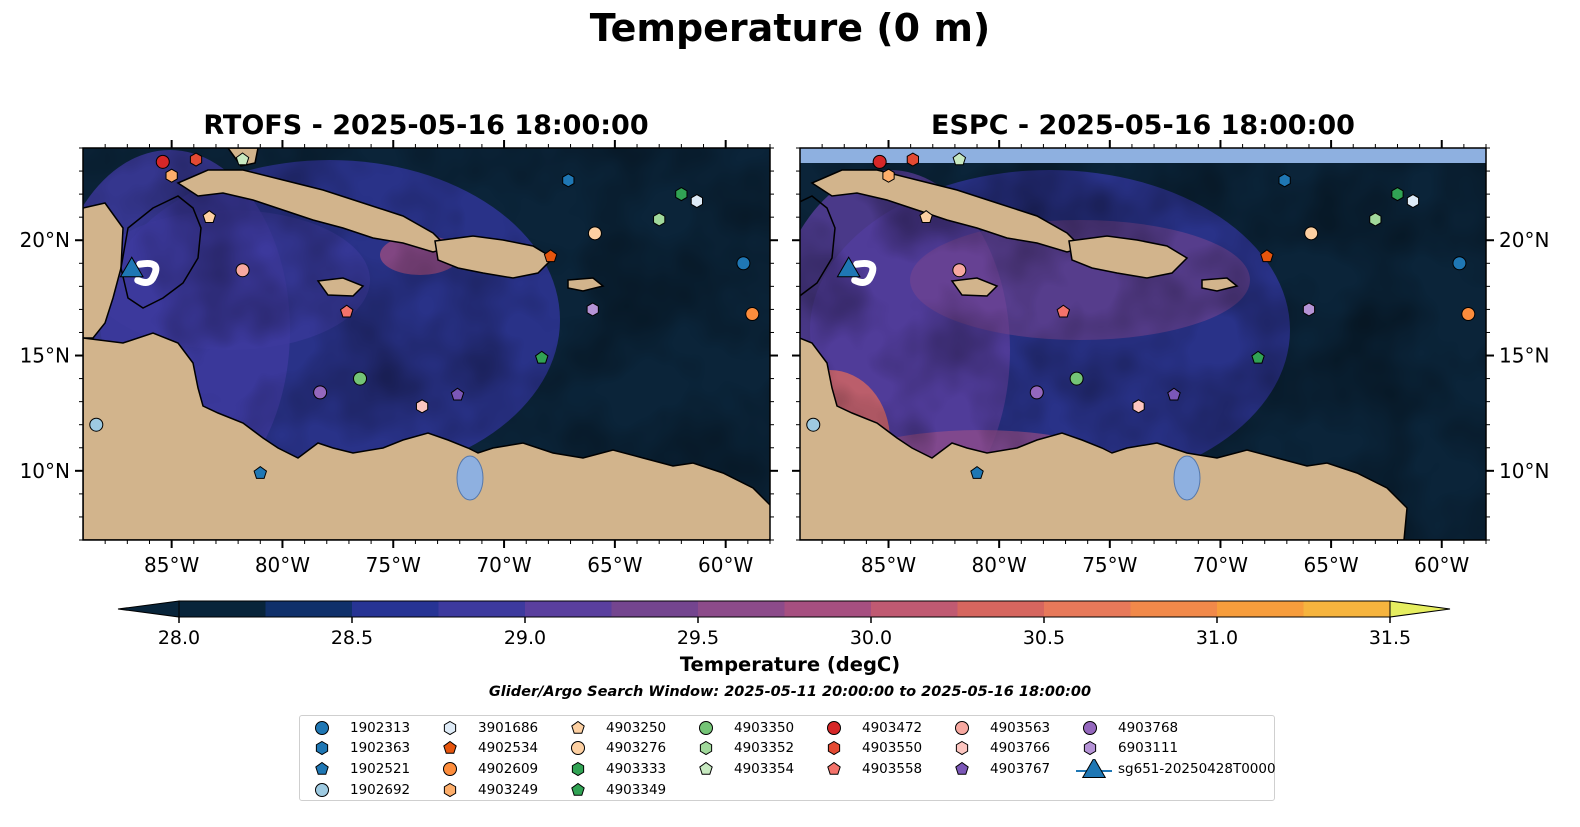 Image resolution: width=1580 pixels, height=827 pixels. I want to click on legend-label: 4903766, so click(1020, 748).